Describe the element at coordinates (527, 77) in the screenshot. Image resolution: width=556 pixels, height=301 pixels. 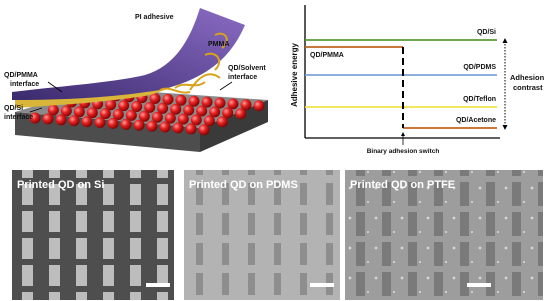
I see `contrast-label: Adhesion` at that location.